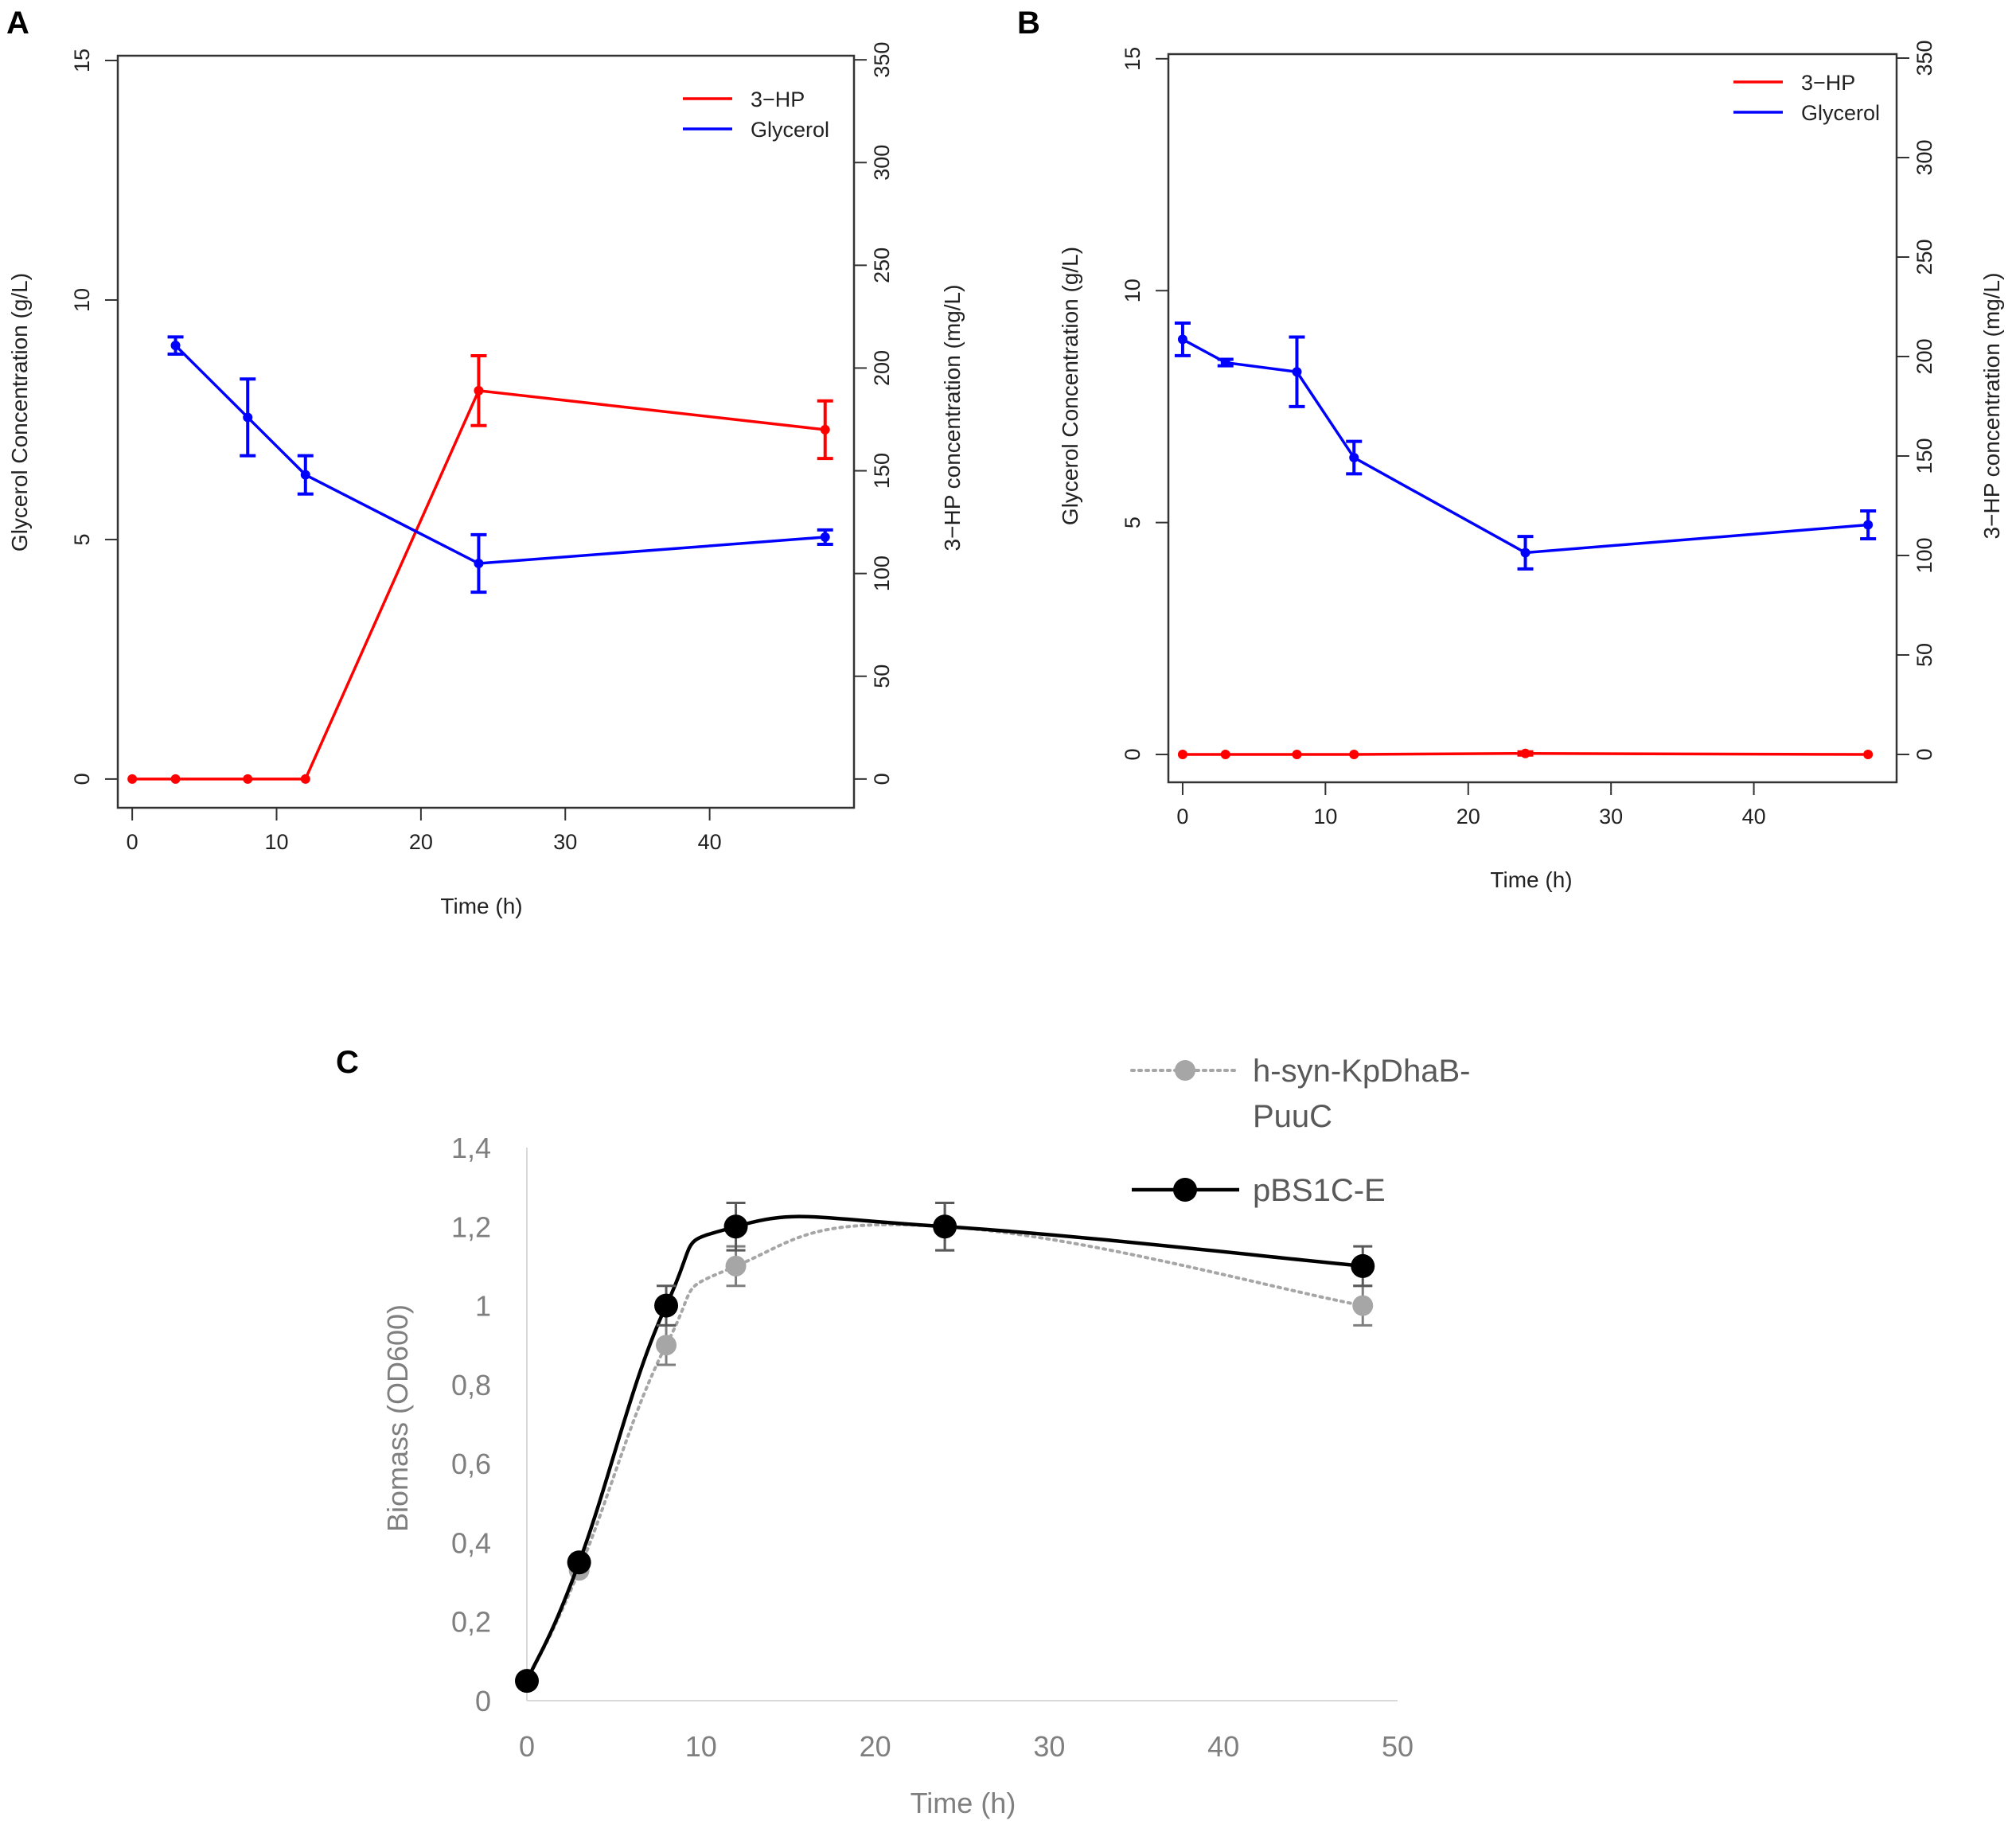 The image size is (2016, 1828). I want to click on panel-b-y2-tick-label: 300, so click(1925, 157).